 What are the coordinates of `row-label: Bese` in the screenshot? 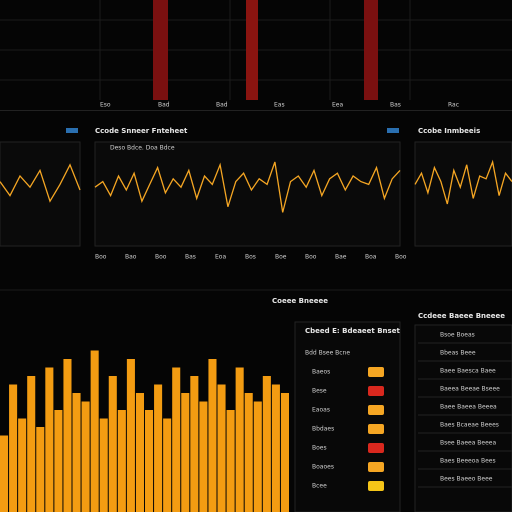 It's located at (319, 391).